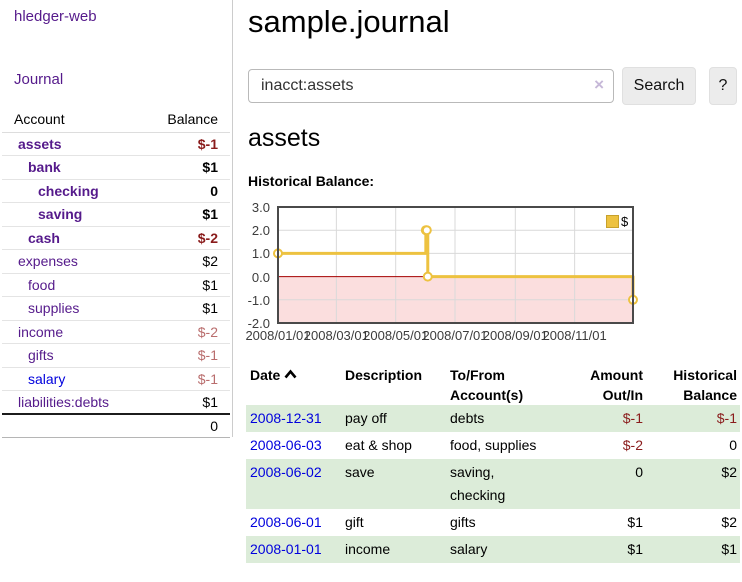 This screenshot has width=742, height=582. I want to click on transaction-balance: 0, so click(733, 445).